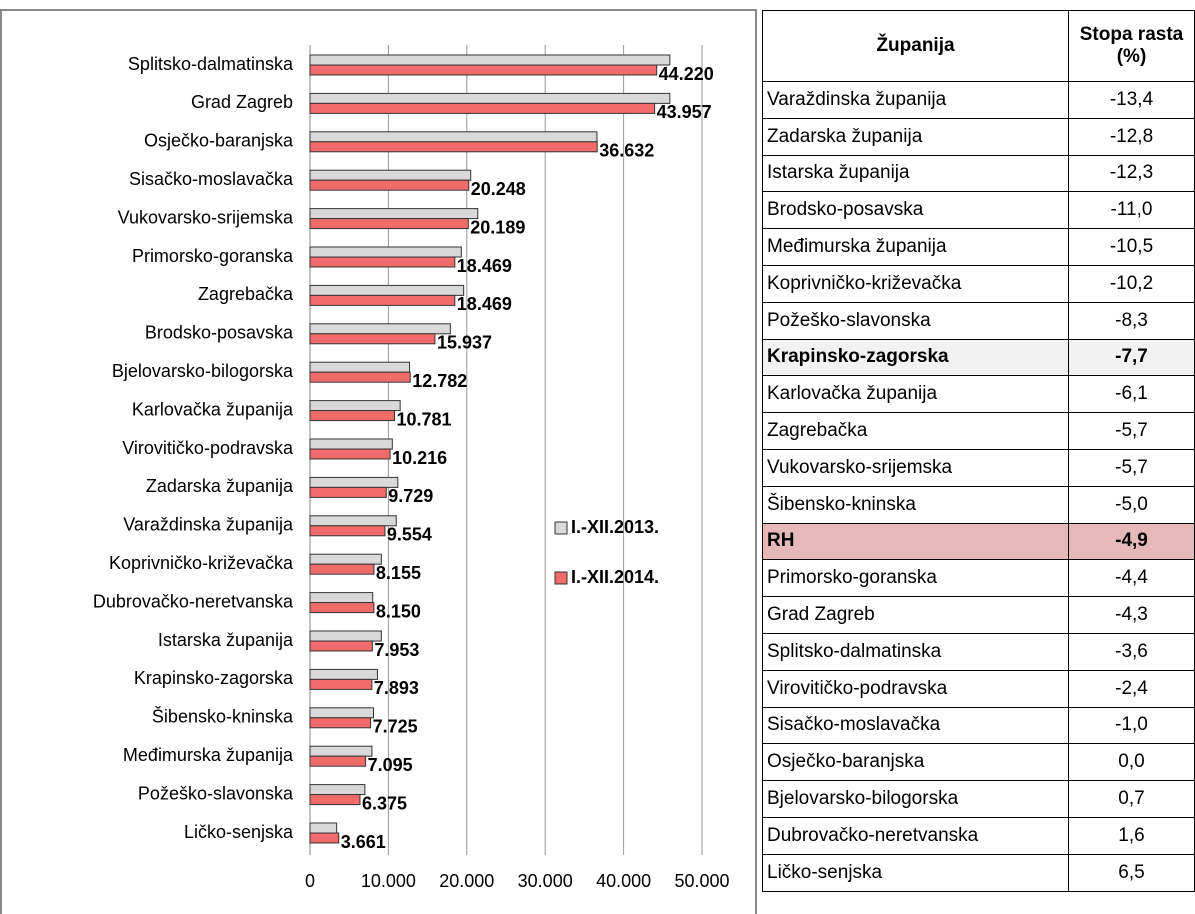 The width and height of the screenshot is (1195, 914). What do you see at coordinates (915, 431) in the screenshot?
I see `table-cell: Zagrebačka` at bounding box center [915, 431].